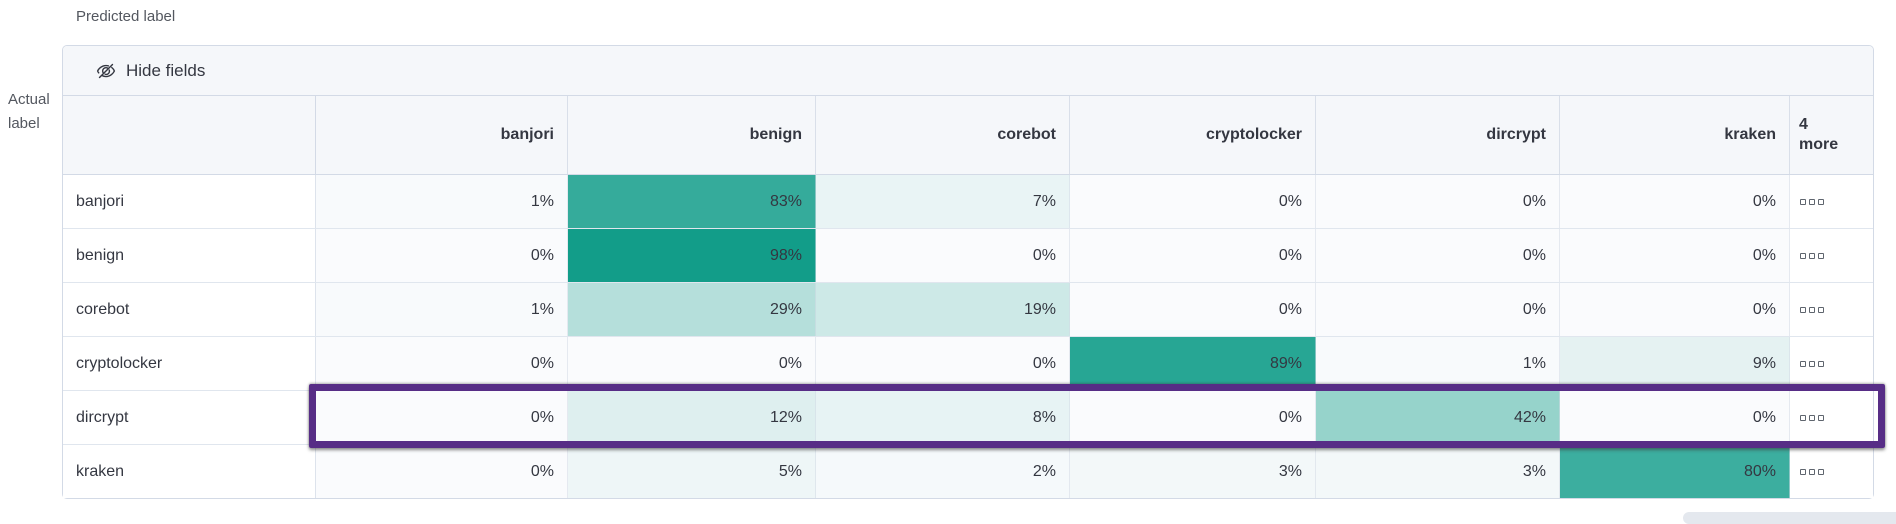 This screenshot has width=1896, height=524. Describe the element at coordinates (1438, 135) in the screenshot. I see `column-header-dircrypt: dircrypt` at that location.